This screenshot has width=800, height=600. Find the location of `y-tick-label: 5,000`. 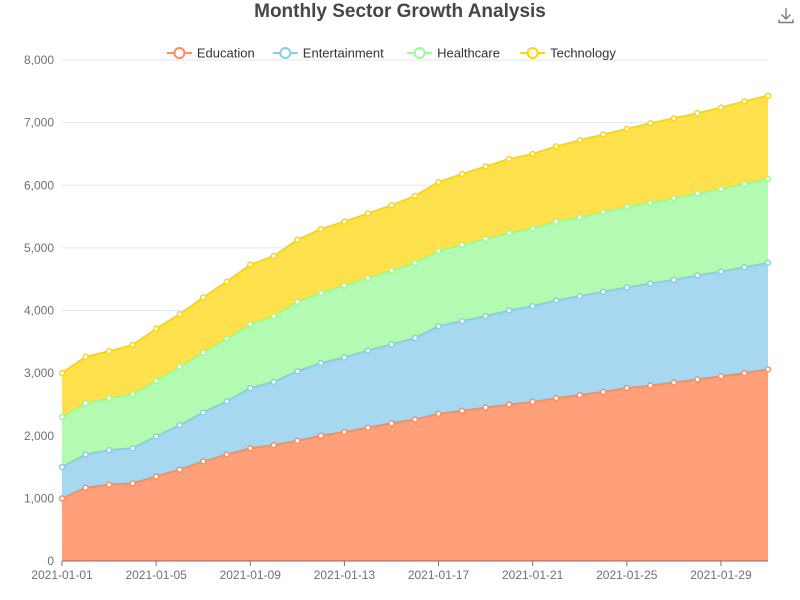

y-tick-label: 5,000 is located at coordinates (39, 248).